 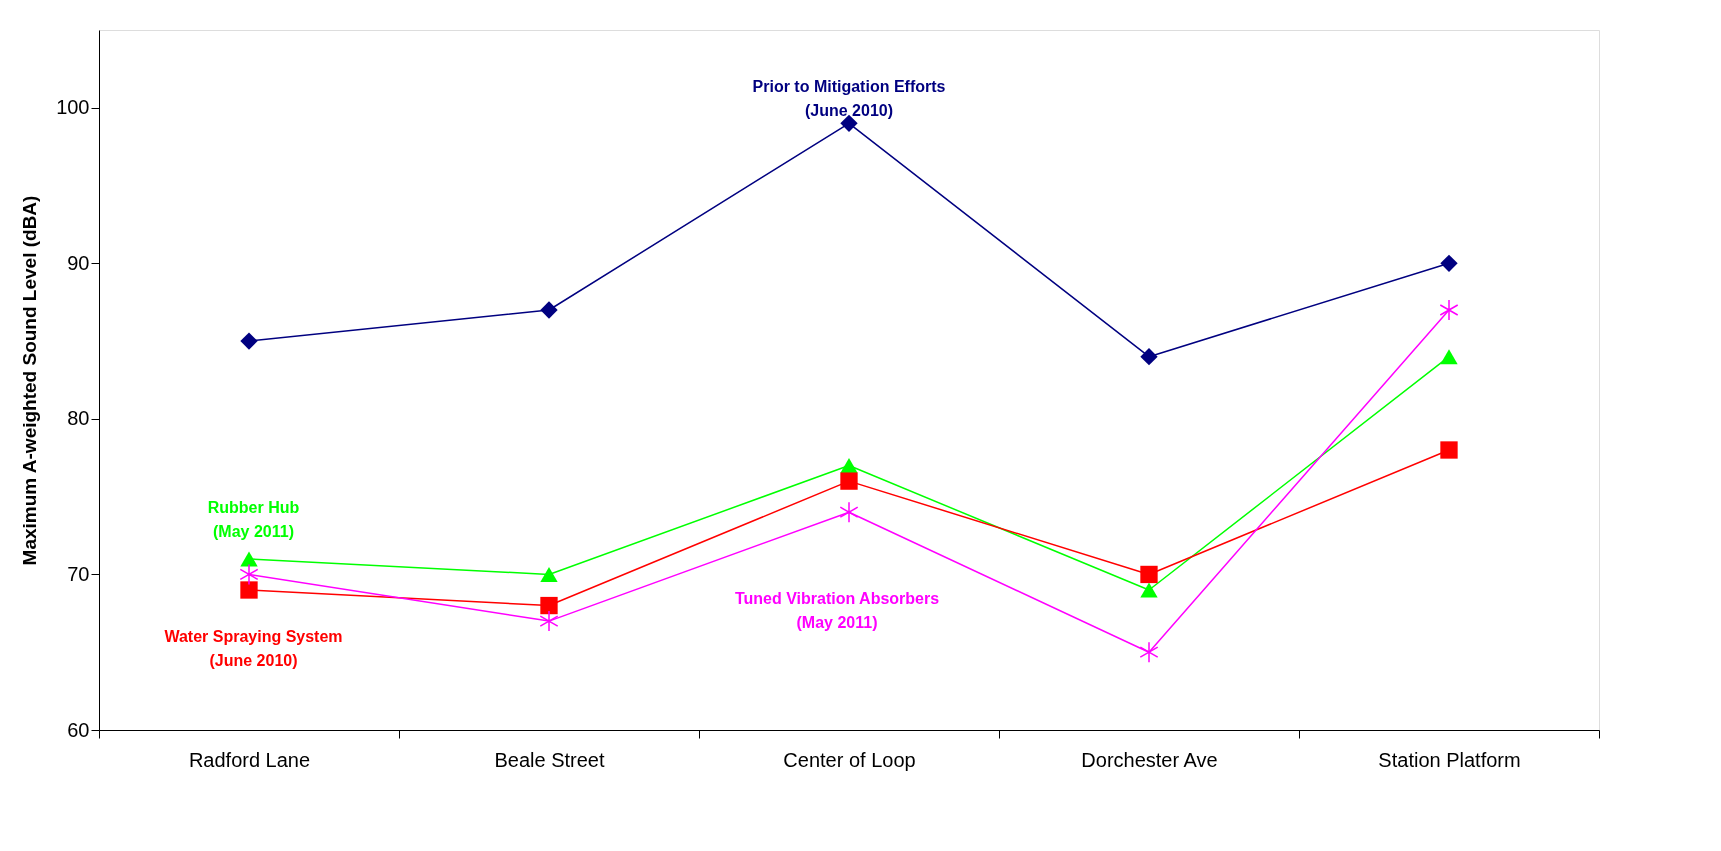 What do you see at coordinates (78, 418) in the screenshot?
I see `y-tick-label: 80` at bounding box center [78, 418].